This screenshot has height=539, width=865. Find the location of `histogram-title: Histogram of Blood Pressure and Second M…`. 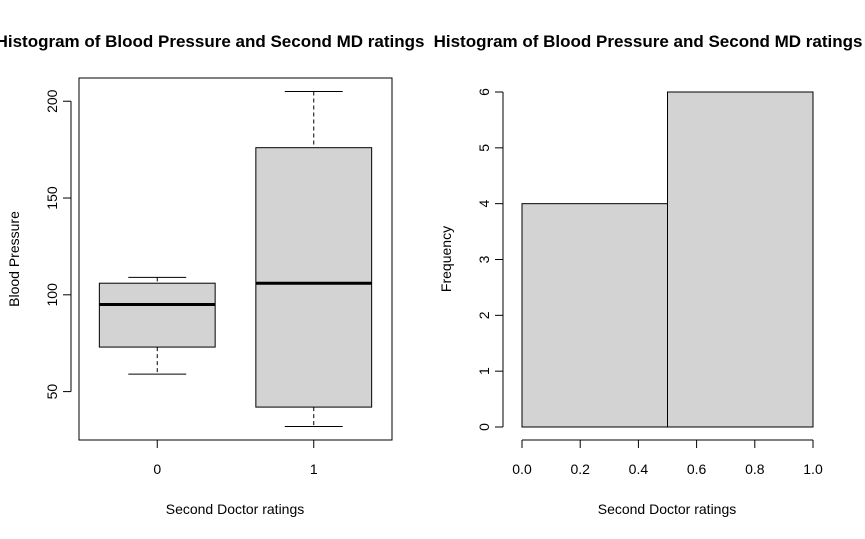

histogram-title: Histogram of Blood Pressure and Second M… is located at coordinates (648, 41).